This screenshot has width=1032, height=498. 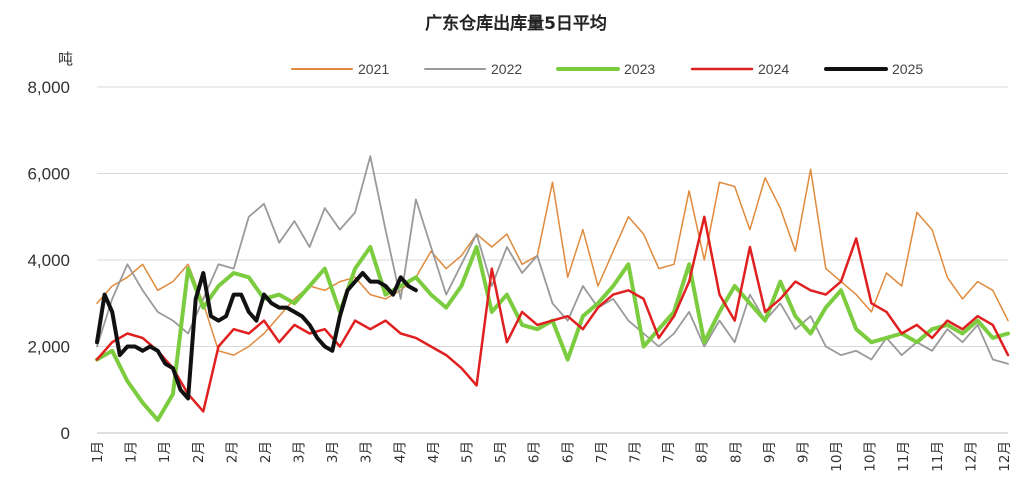 I want to click on y-tick-label: 8,000, so click(x=48, y=87).